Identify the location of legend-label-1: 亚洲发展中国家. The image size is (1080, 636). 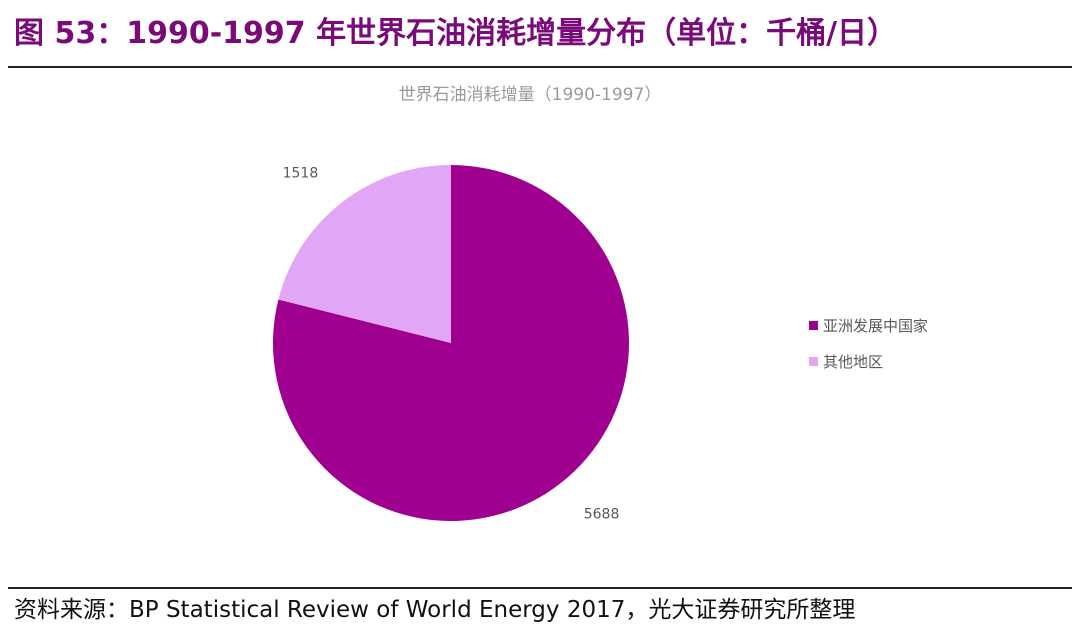
(875, 326).